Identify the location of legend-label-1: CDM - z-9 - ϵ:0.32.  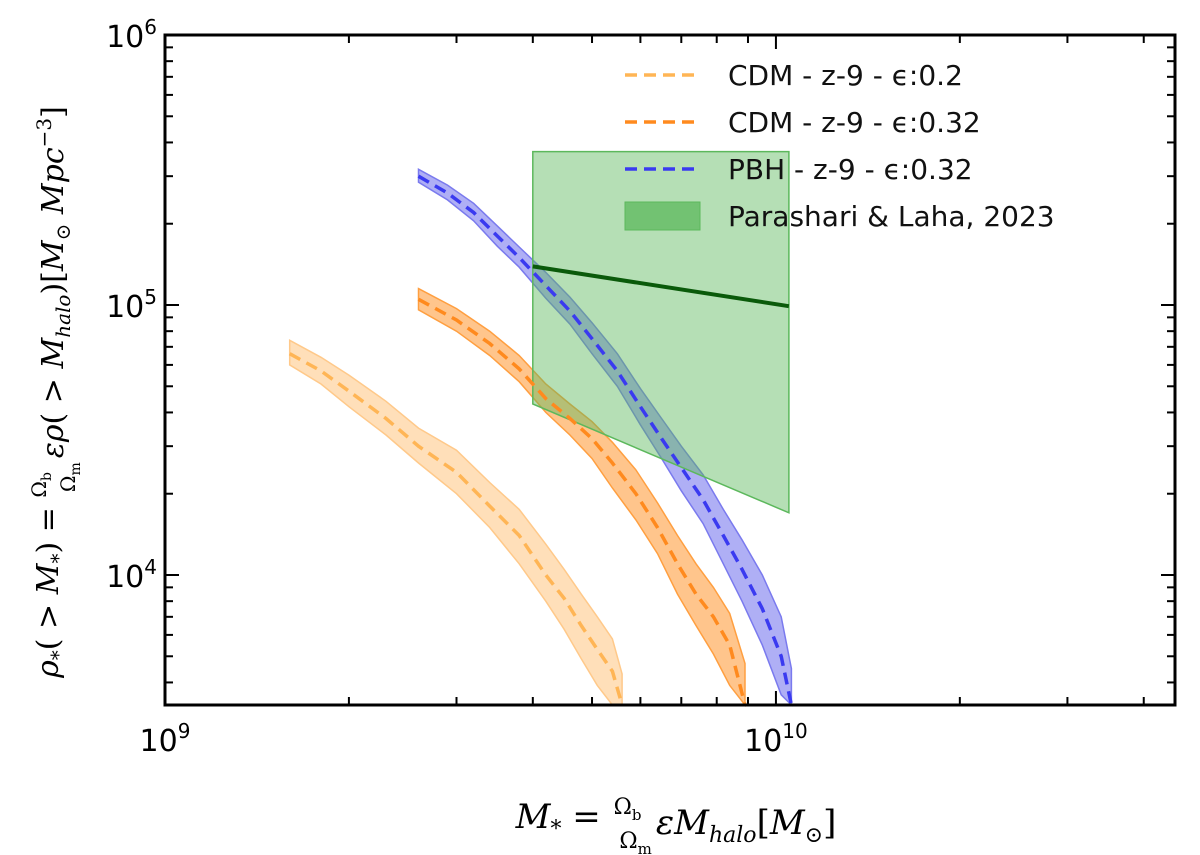
(854, 122).